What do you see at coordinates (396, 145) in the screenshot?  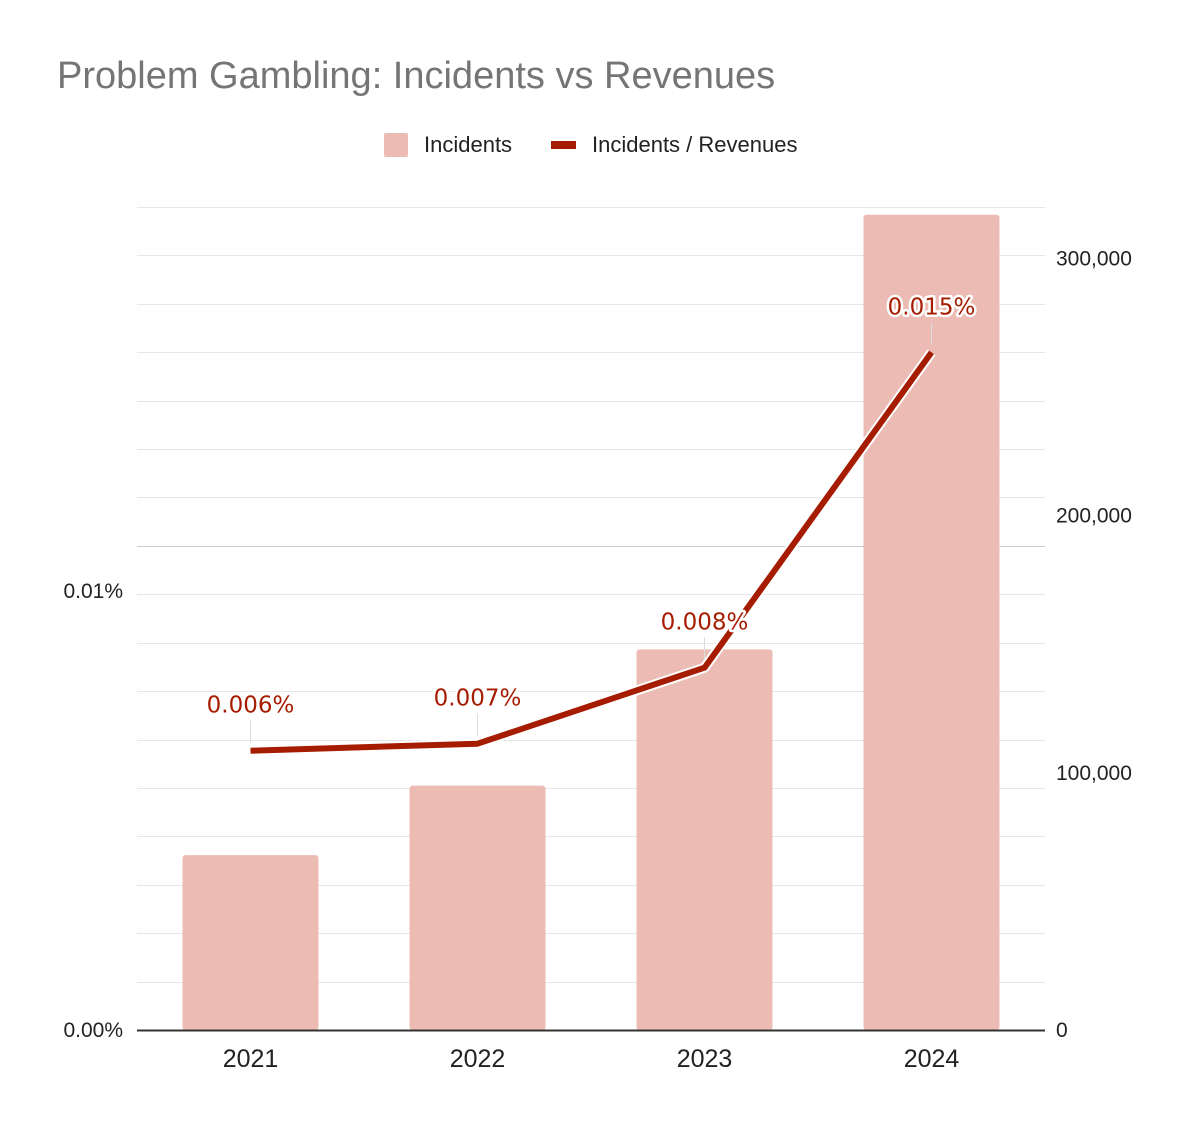 I see `legend-swatch-incidents` at bounding box center [396, 145].